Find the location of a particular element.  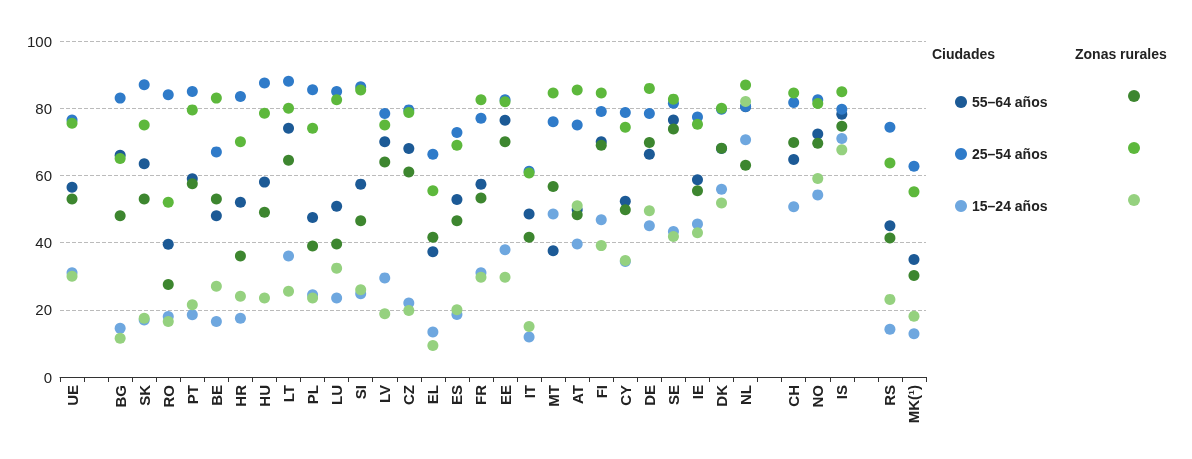

x-tick-label: FI is located at coordinates (601, 392).